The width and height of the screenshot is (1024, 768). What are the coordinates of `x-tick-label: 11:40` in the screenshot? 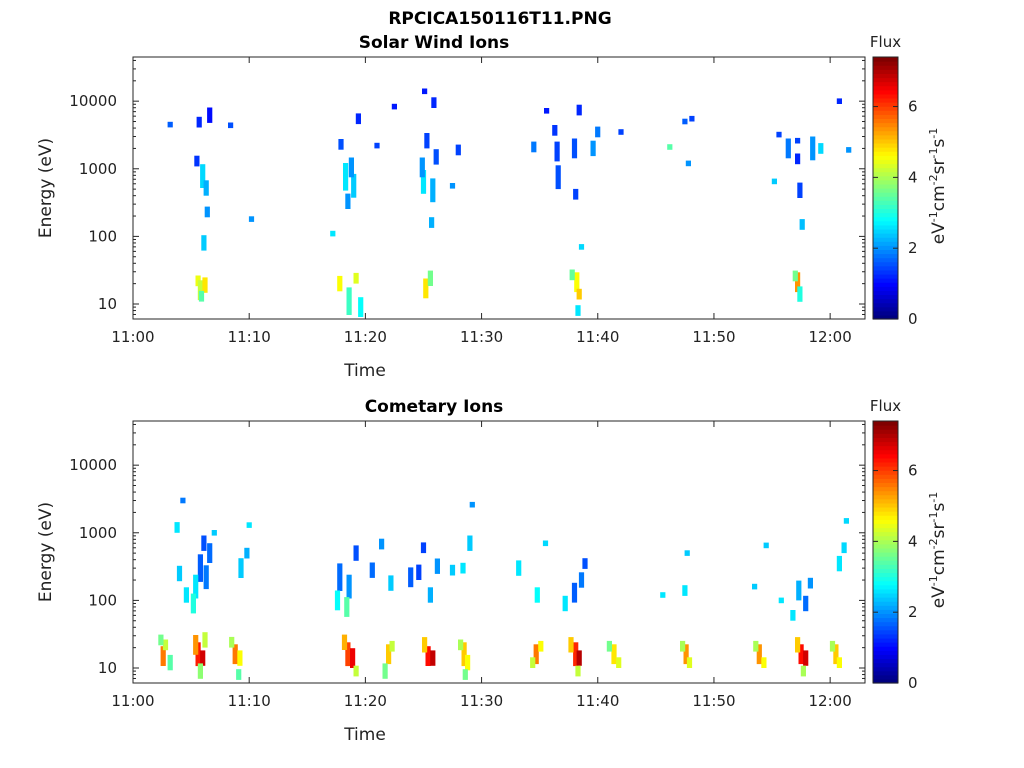 It's located at (597, 701).